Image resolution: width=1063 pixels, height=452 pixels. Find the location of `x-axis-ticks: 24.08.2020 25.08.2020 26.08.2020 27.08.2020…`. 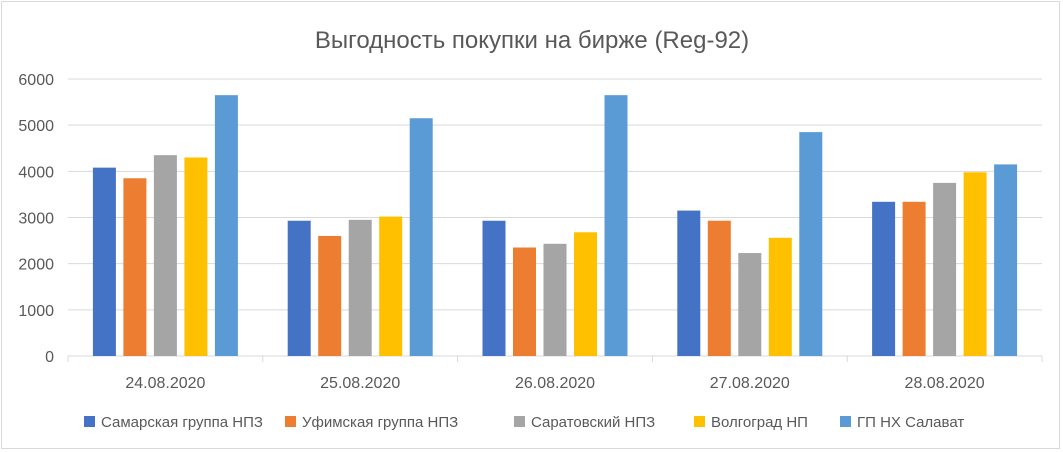

x-axis-ticks: 24.08.2020 25.08.2020 26.08.2020 27.08.2020… is located at coordinates (555, 374).